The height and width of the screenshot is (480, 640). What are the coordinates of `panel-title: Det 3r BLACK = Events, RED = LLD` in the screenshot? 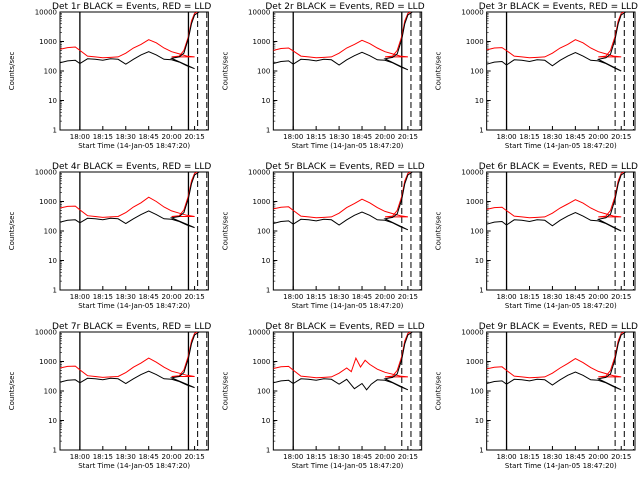 It's located at (558, 7).